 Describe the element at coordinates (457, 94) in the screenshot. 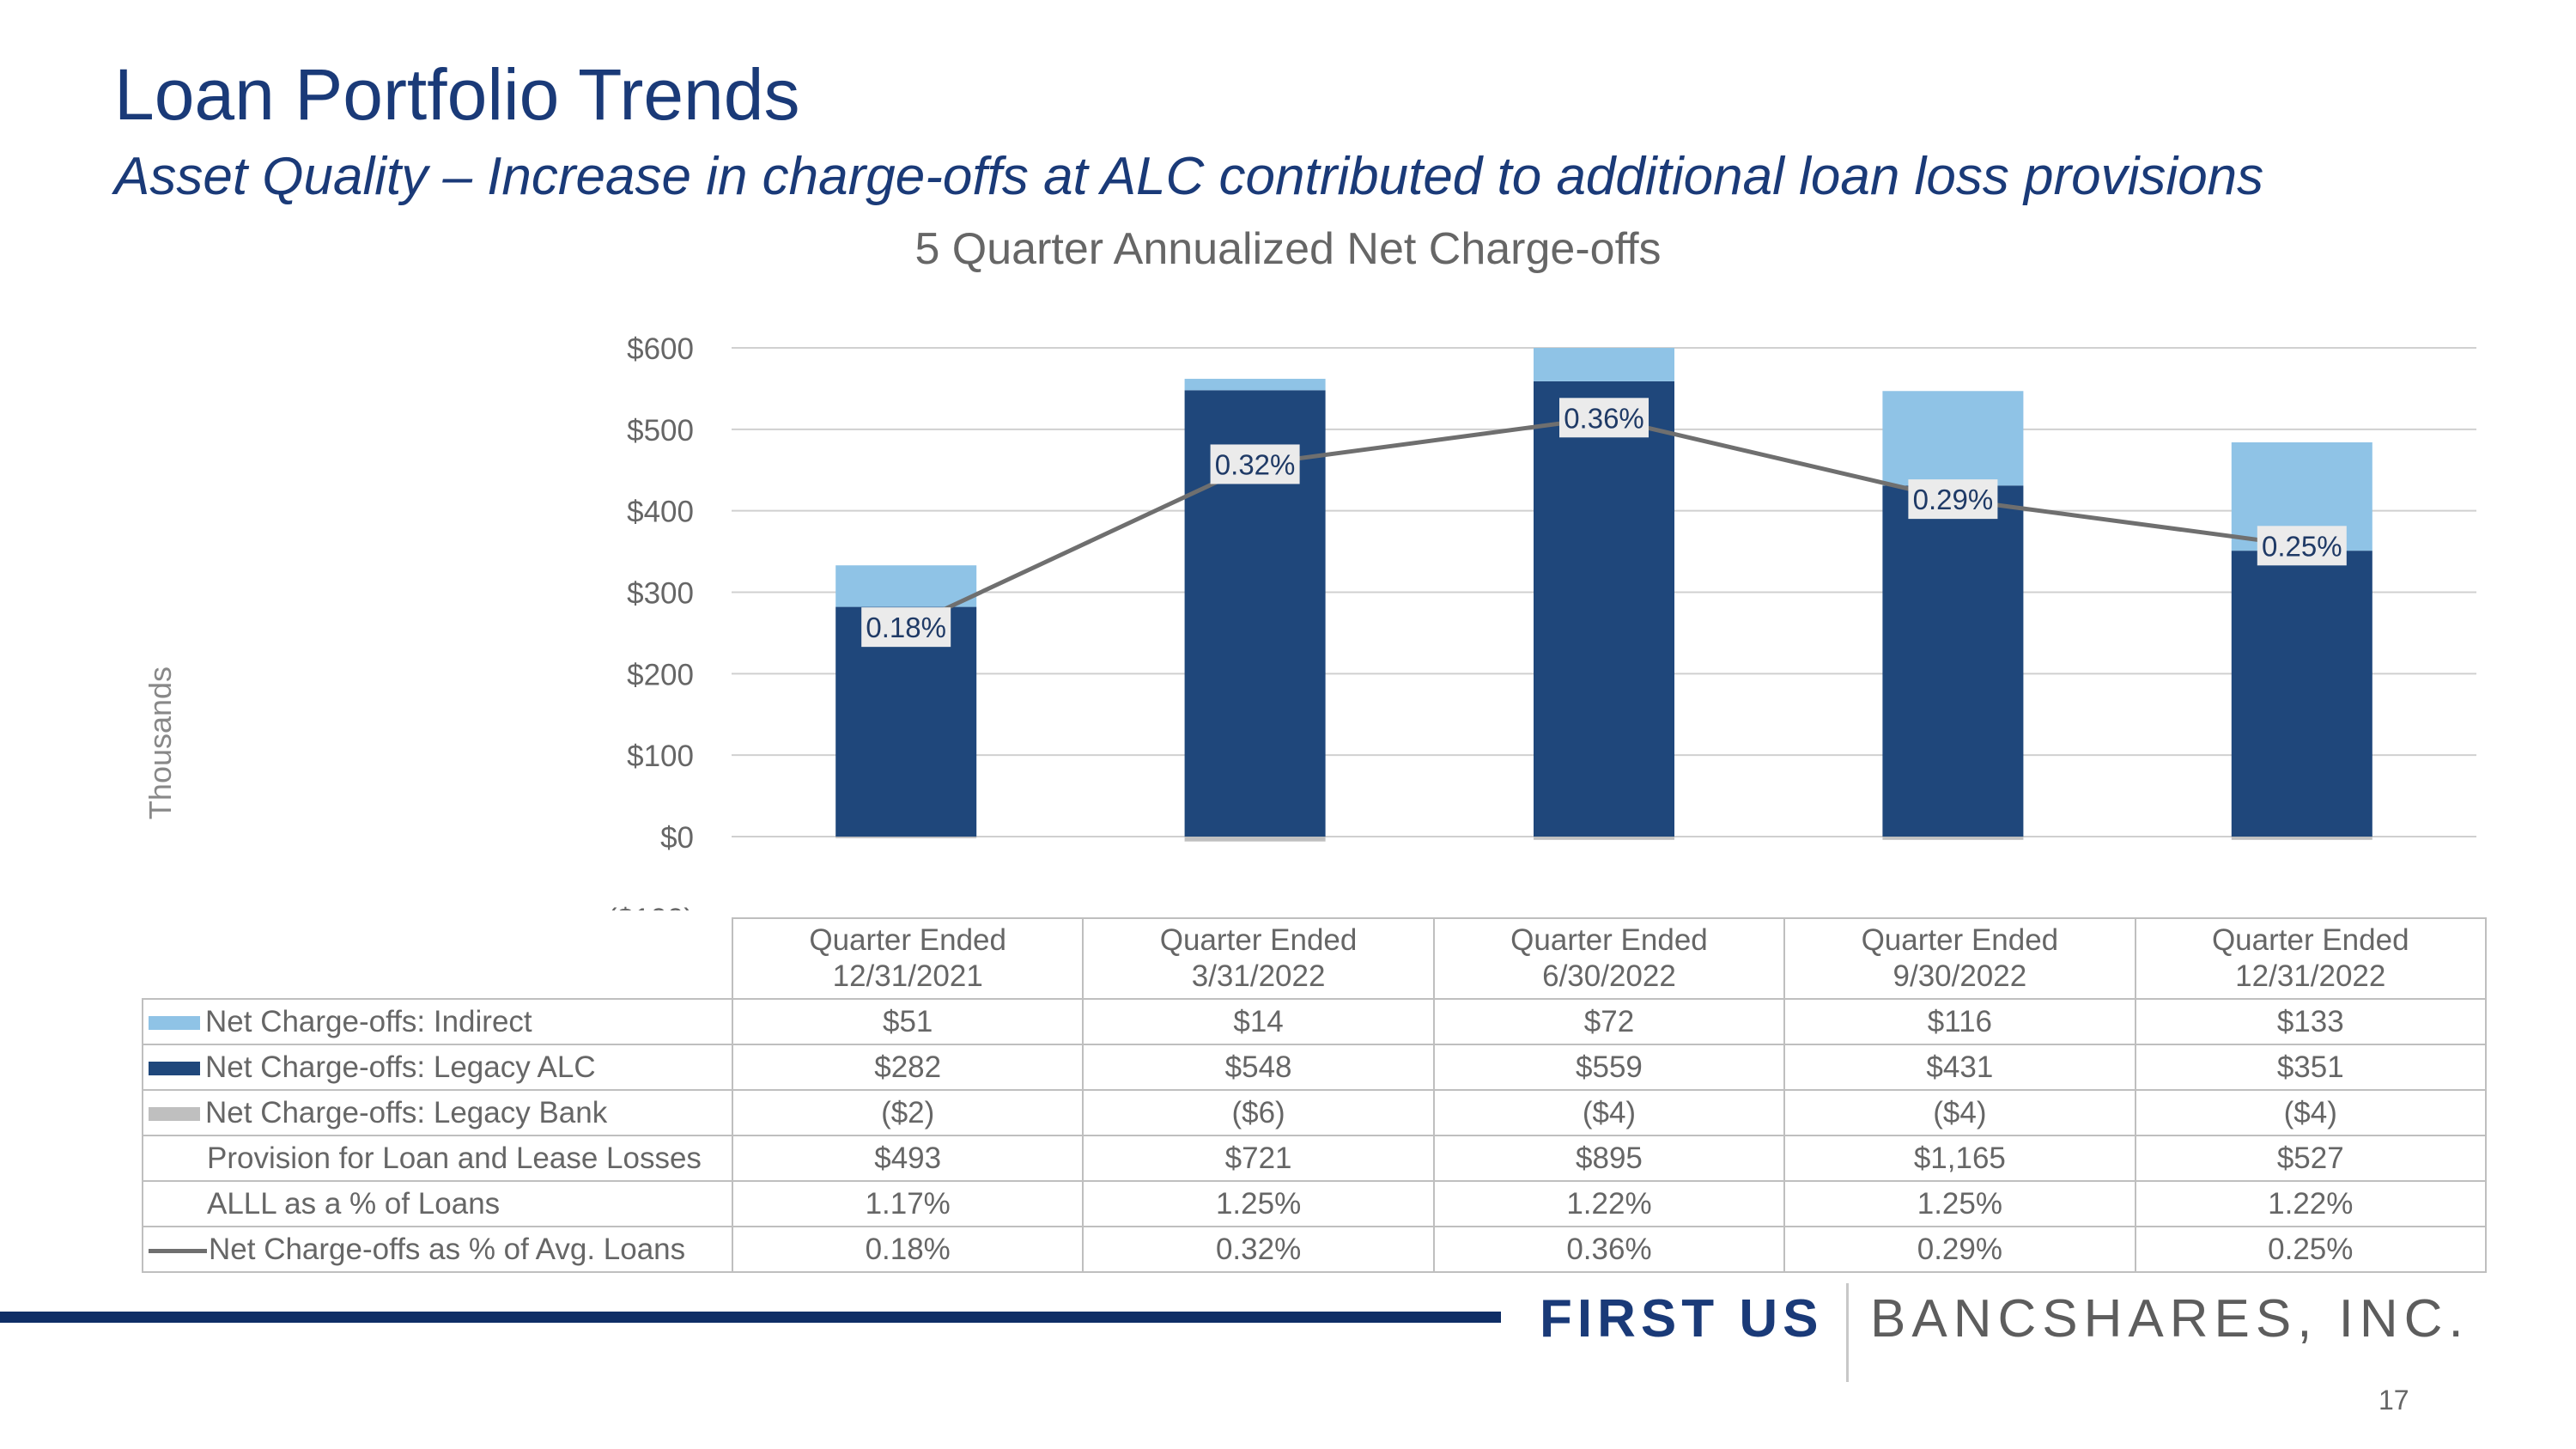

I see `page-title: Loan Portfolio Trends` at that location.